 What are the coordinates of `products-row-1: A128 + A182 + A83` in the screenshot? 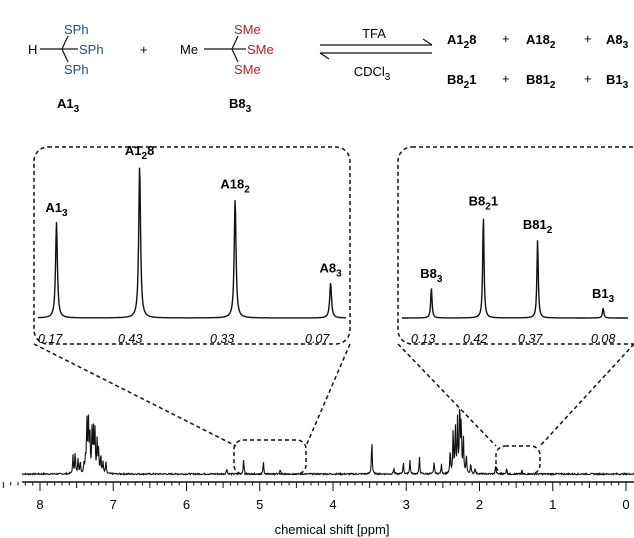 It's located at (538, 41).